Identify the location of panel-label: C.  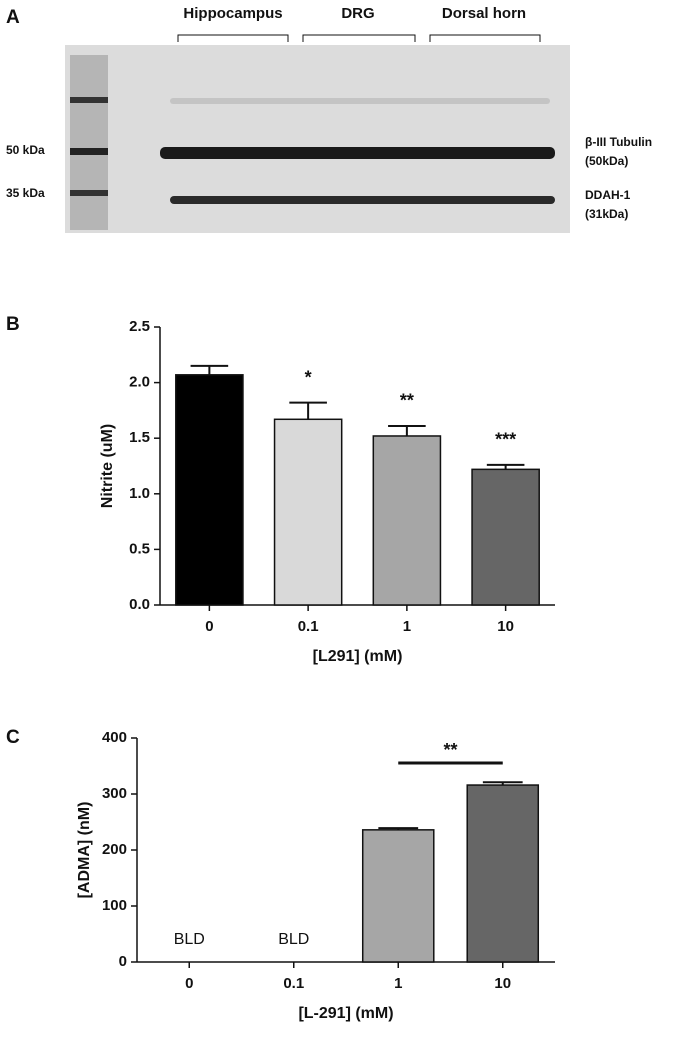
(13, 737).